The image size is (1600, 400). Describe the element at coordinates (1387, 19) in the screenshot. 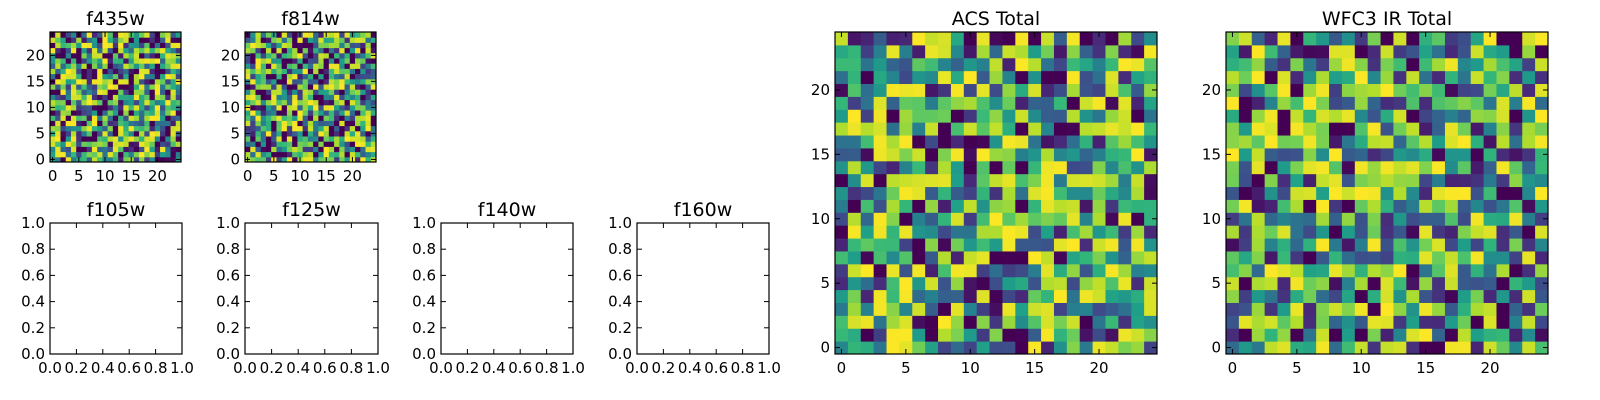

I see `panel-title: WFC3 IR Total` at that location.